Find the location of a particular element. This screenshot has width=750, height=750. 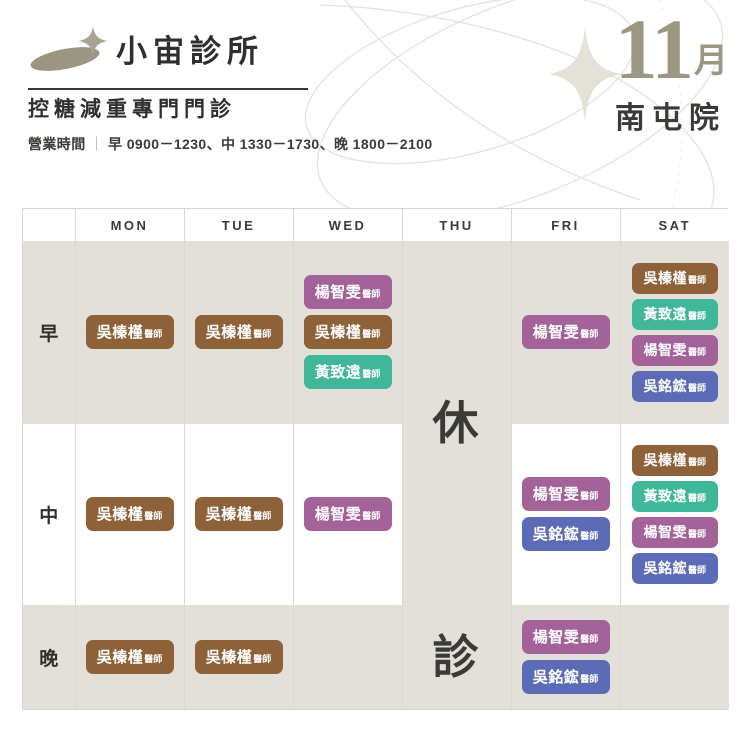

day-header-wed: WED is located at coordinates (347, 225).